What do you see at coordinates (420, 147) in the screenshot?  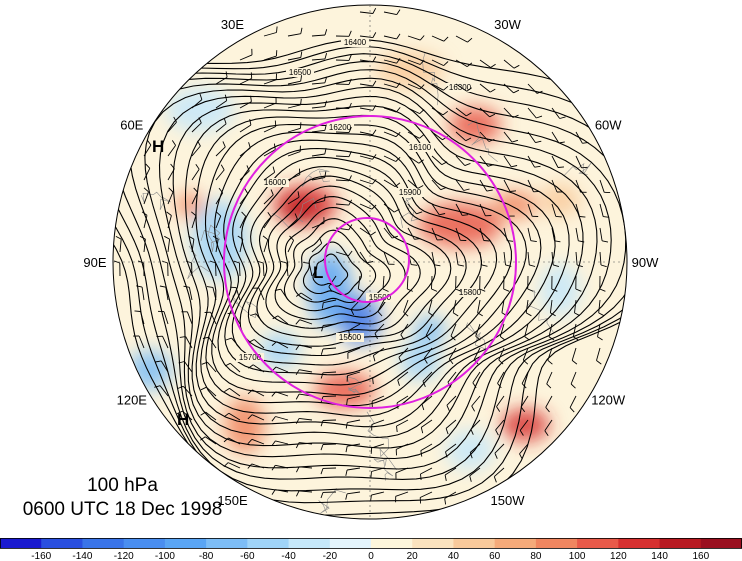 I see `contour-label: 16100` at bounding box center [420, 147].